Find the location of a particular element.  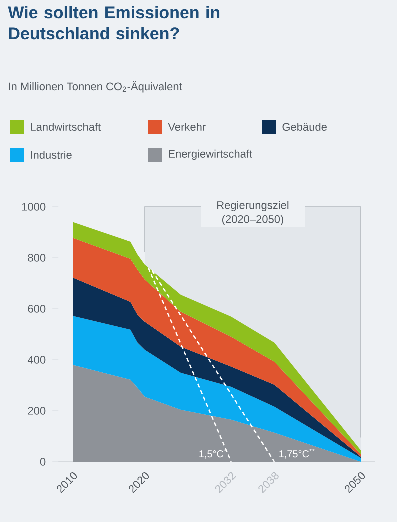

legend-label: Energiewirtschaft is located at coordinates (210, 155).